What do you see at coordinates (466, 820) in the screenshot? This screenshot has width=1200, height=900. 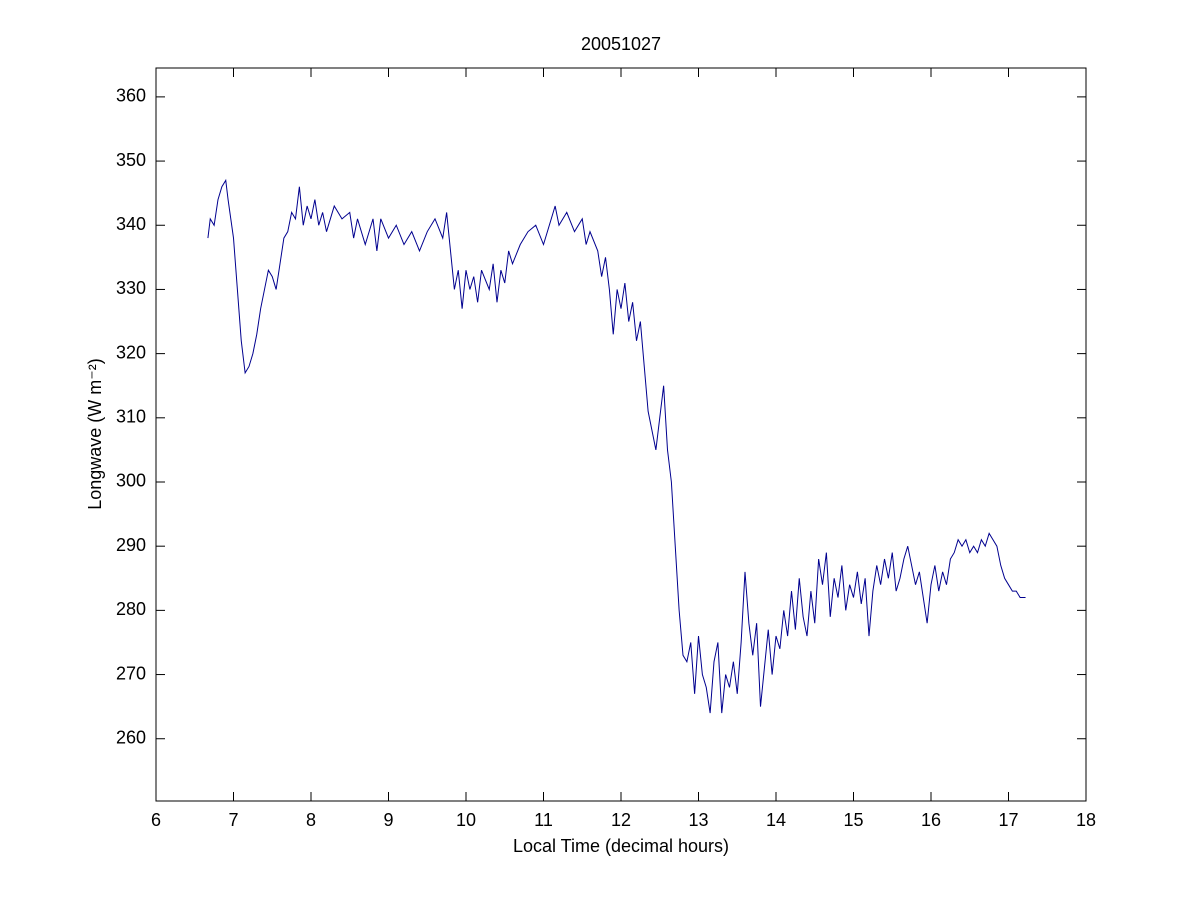 I see `x-tick-label: 10` at bounding box center [466, 820].